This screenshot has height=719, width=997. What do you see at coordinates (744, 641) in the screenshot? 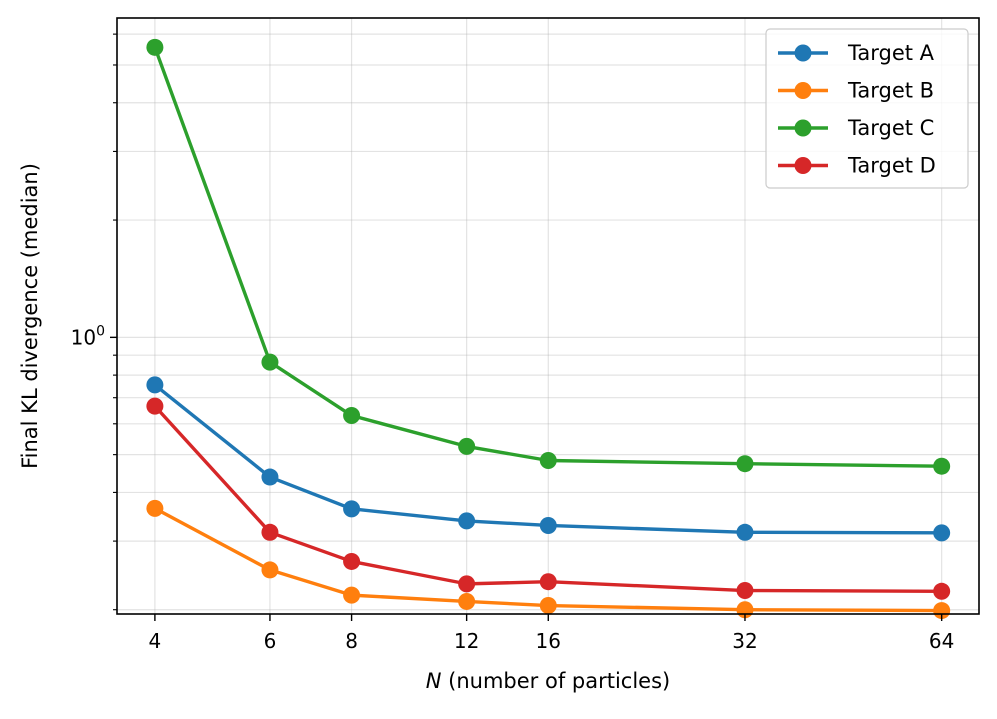
I see `x-tick-label: 32` at bounding box center [744, 641].